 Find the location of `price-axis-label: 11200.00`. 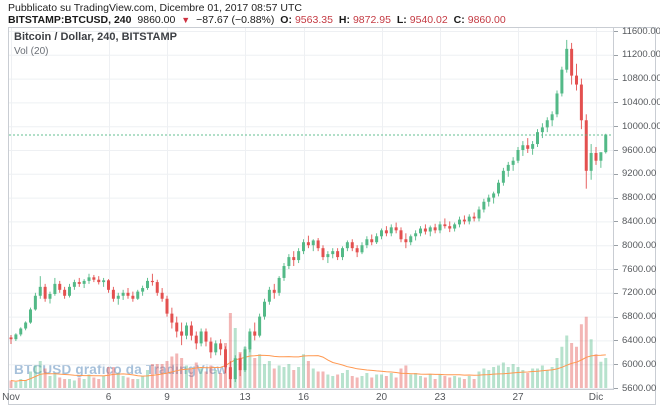

price-axis-label: 11200.00 is located at coordinates (641, 55).